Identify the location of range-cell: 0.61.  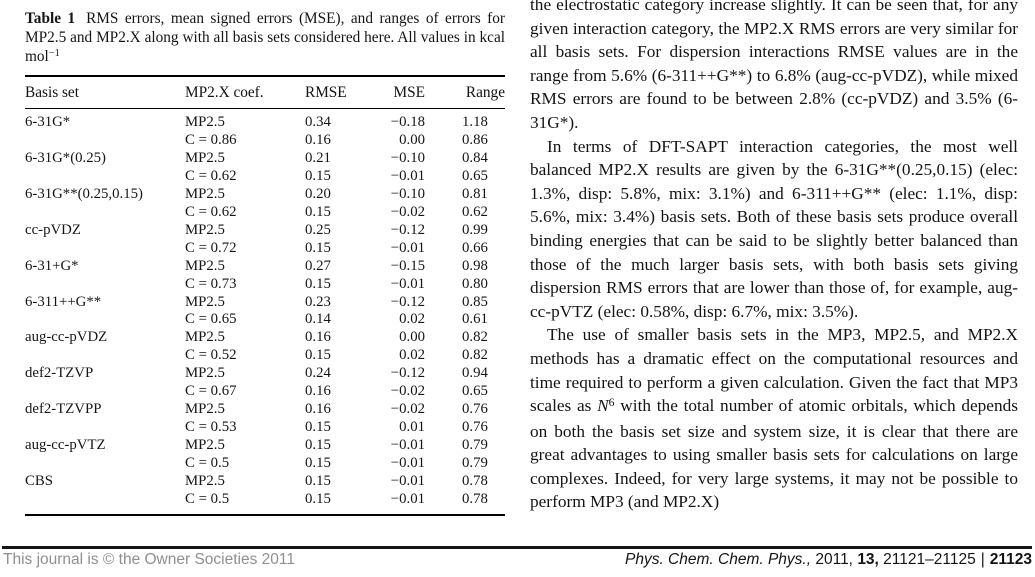
(475, 319).